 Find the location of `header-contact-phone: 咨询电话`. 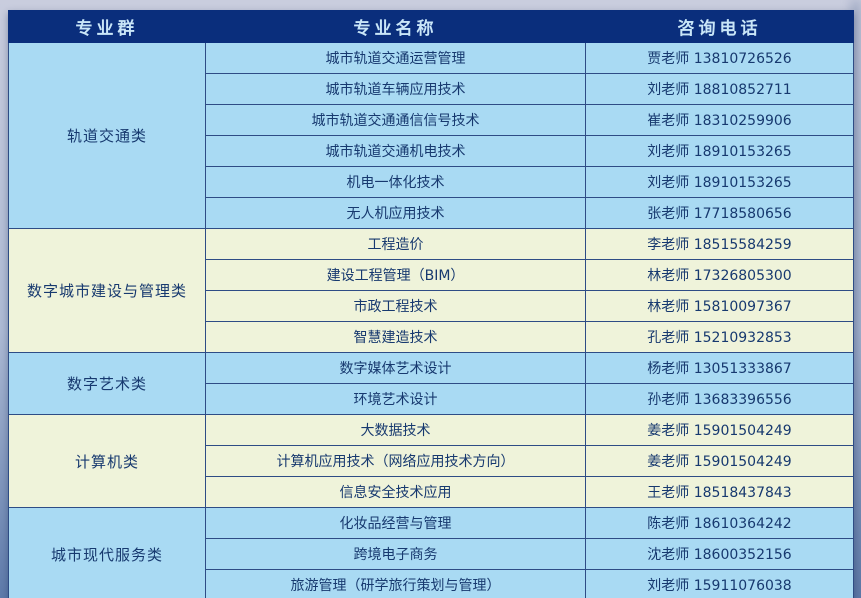

header-contact-phone: 咨询电话 is located at coordinates (719, 26).